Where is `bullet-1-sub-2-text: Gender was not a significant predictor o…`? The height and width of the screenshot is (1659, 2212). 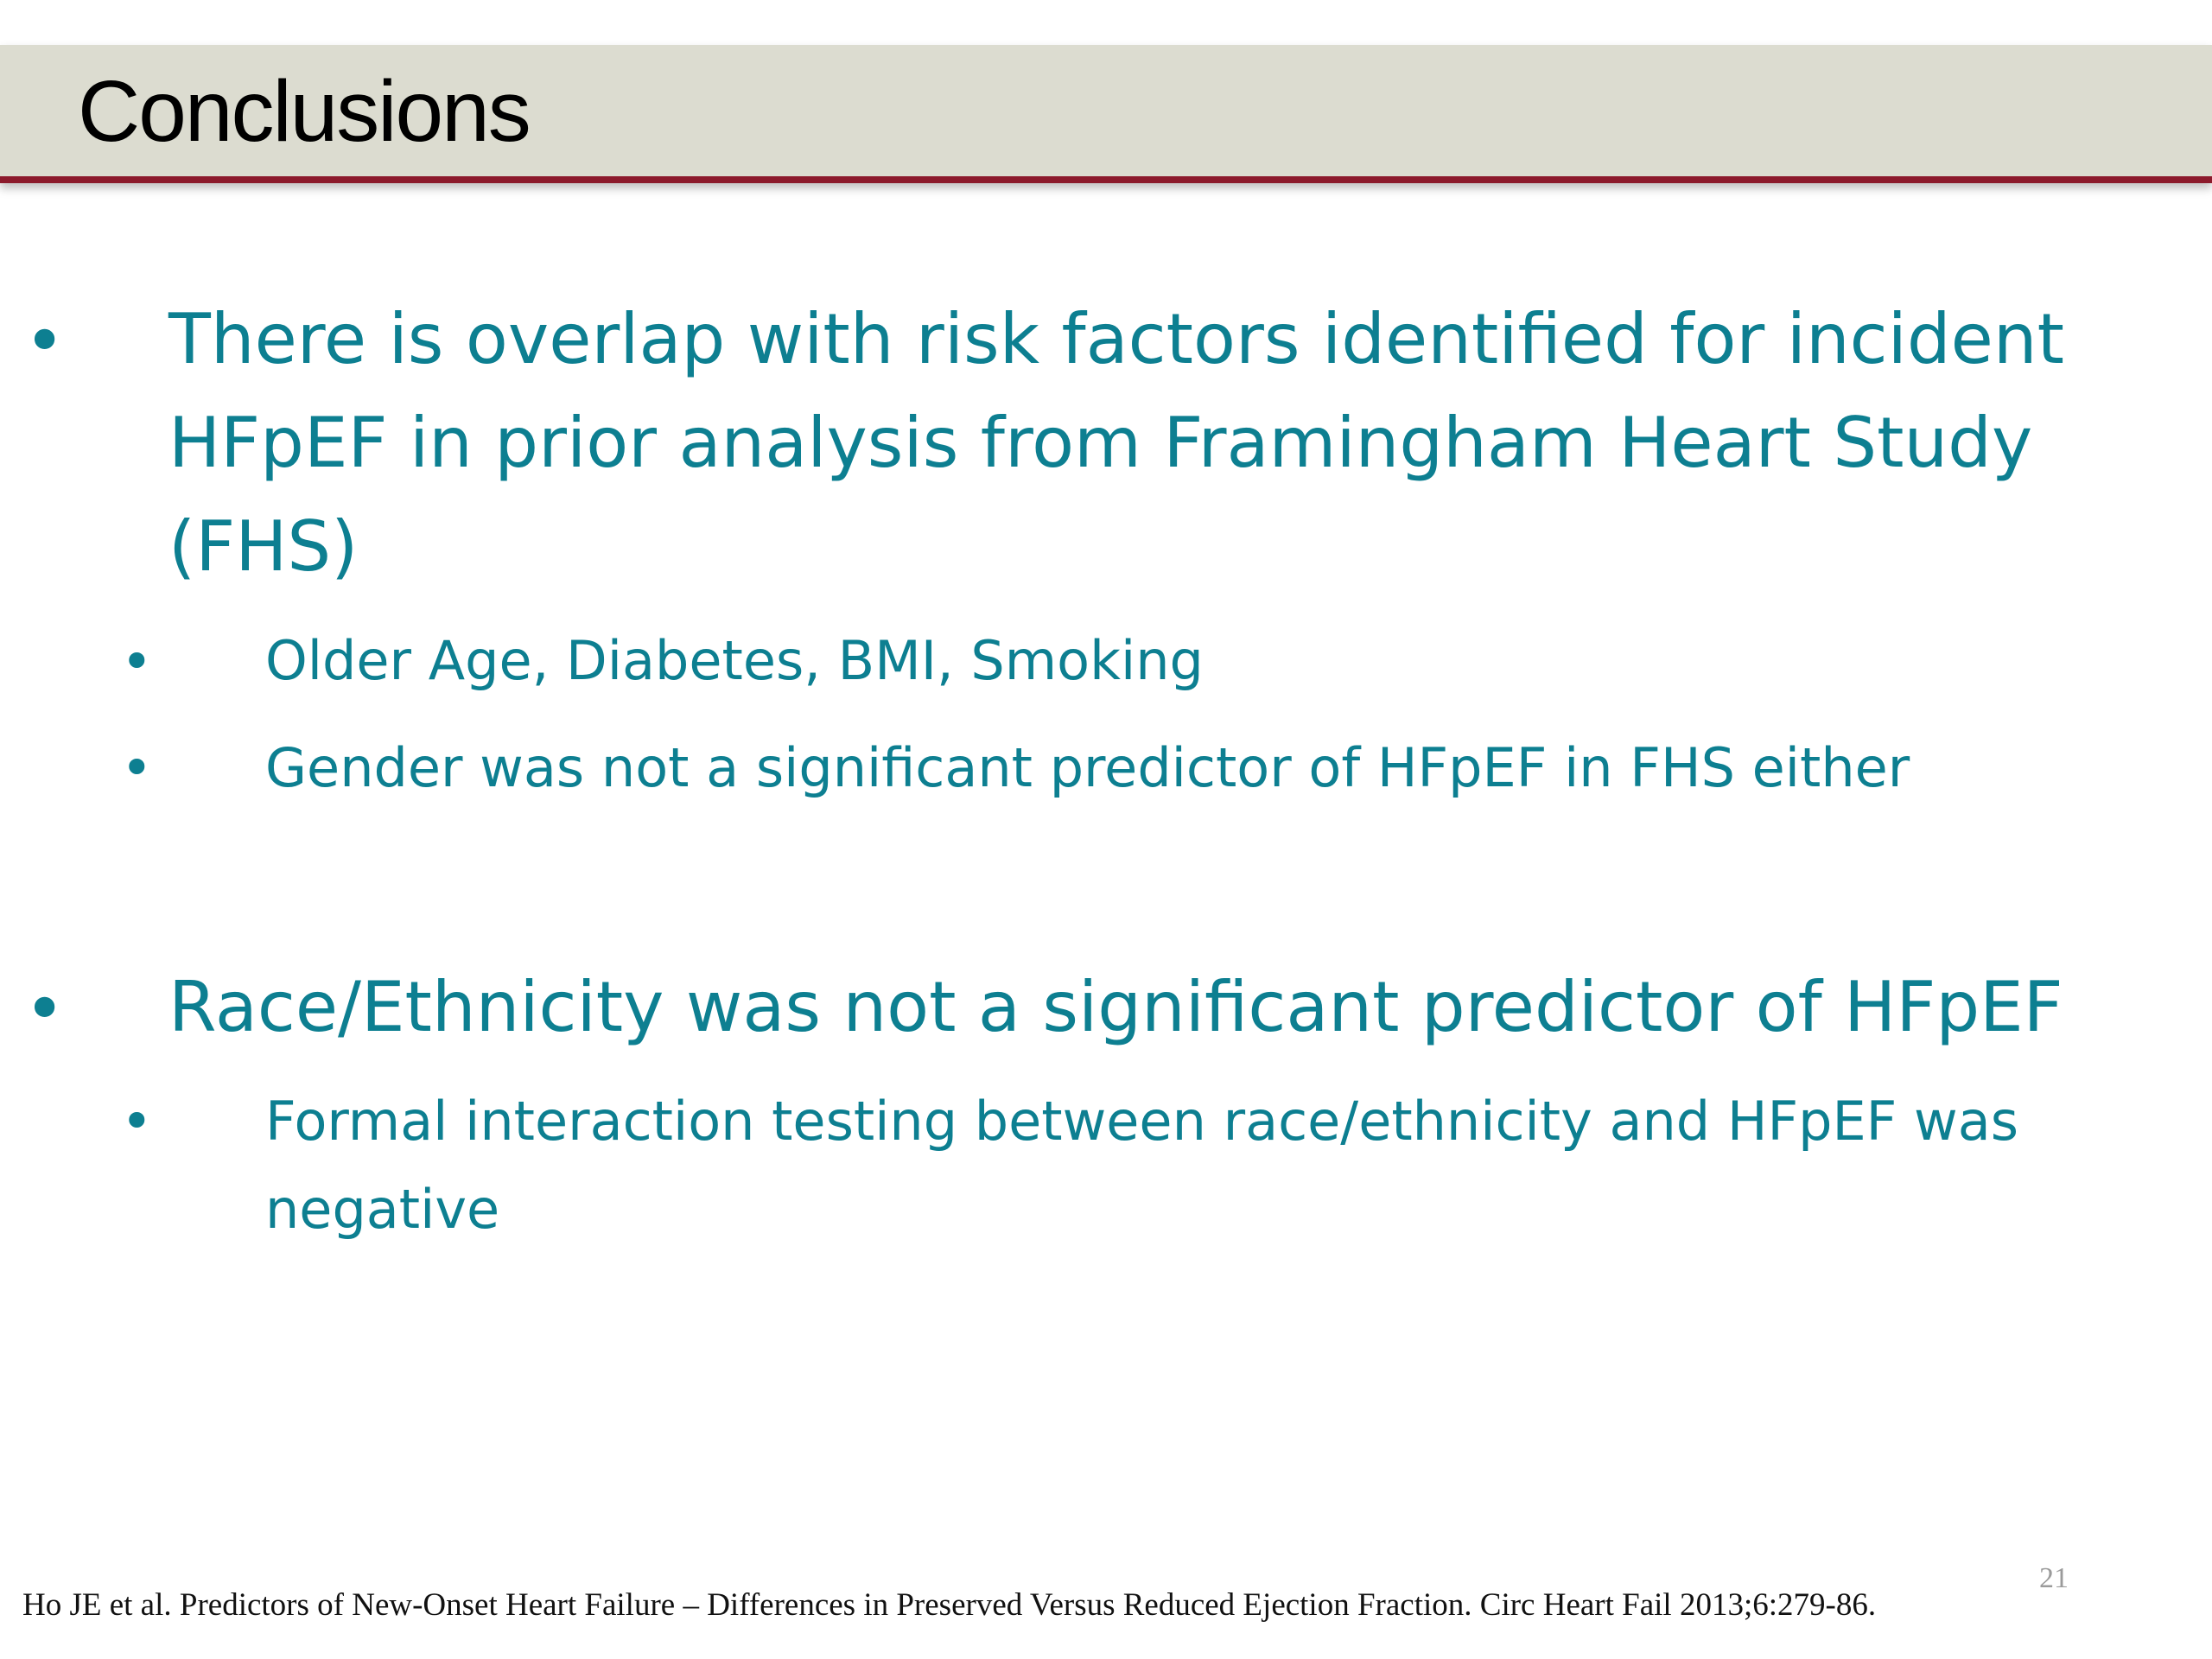
bullet-1-sub-2-text: Gender was not a significant predictor o… is located at coordinates (1087, 767).